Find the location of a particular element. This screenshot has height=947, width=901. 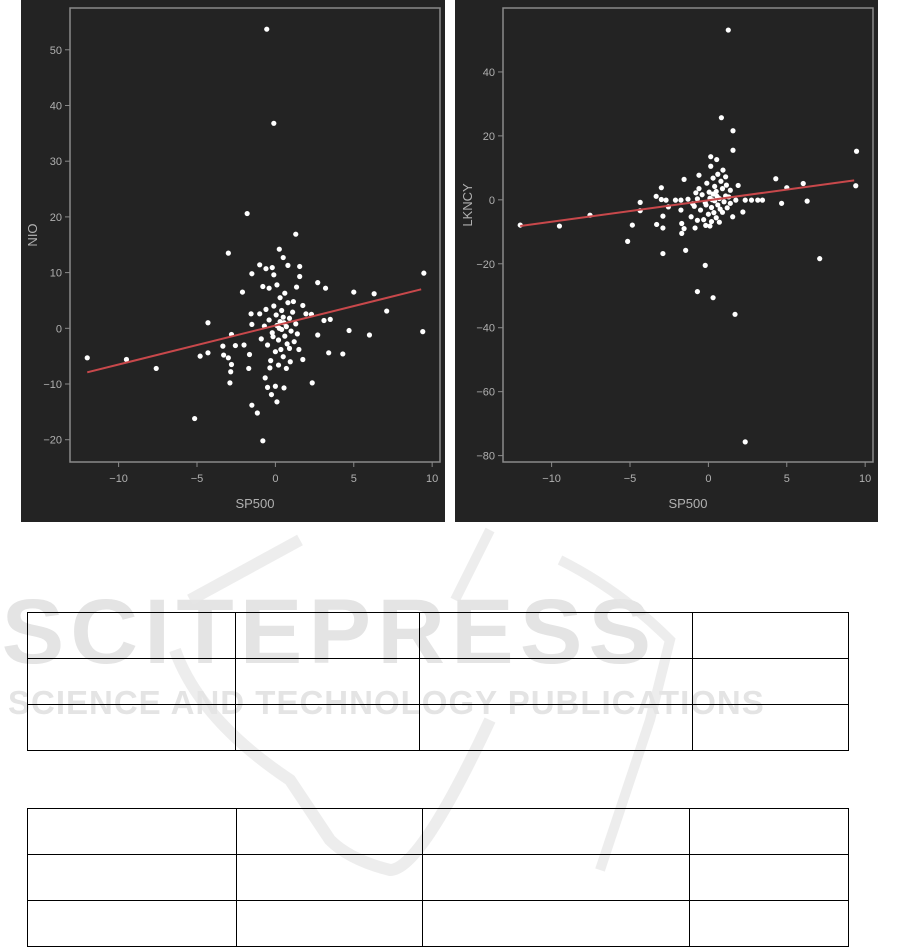

y-tick-label: 40 is located at coordinates (489, 73).